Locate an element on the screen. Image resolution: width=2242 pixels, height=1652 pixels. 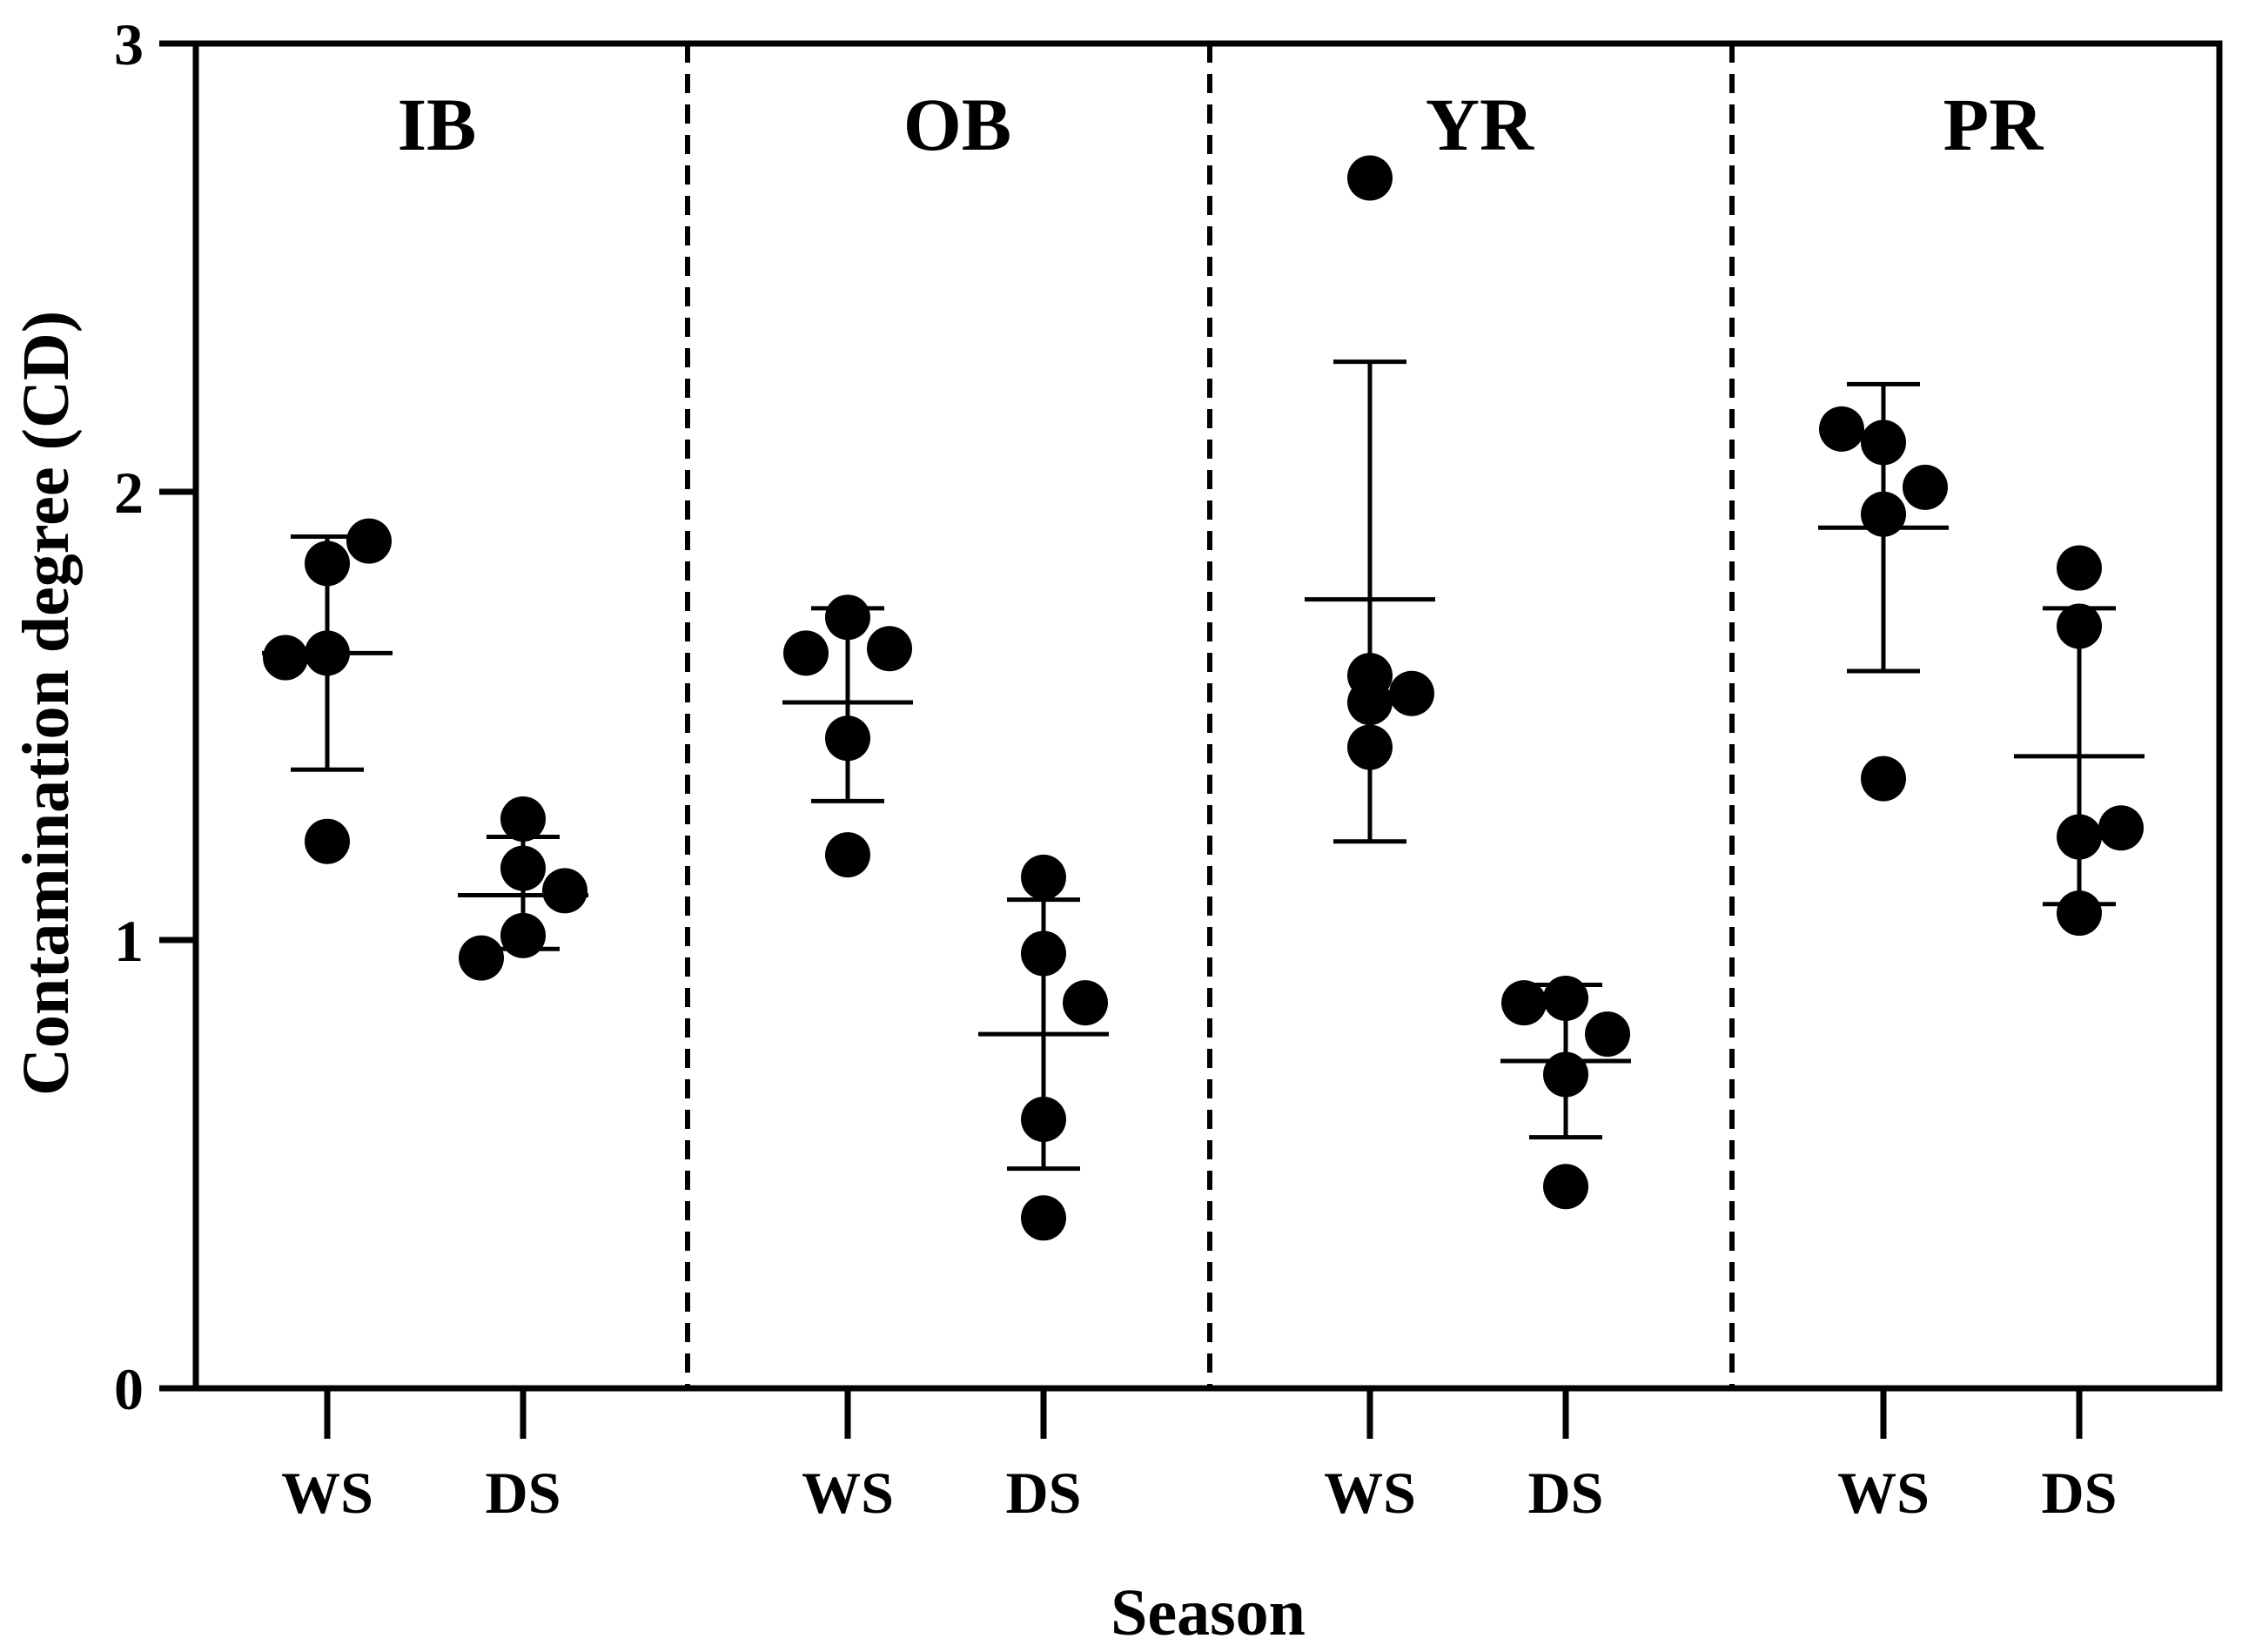
x-tick-label-yr-ws: WS is located at coordinates (1370, 1493).